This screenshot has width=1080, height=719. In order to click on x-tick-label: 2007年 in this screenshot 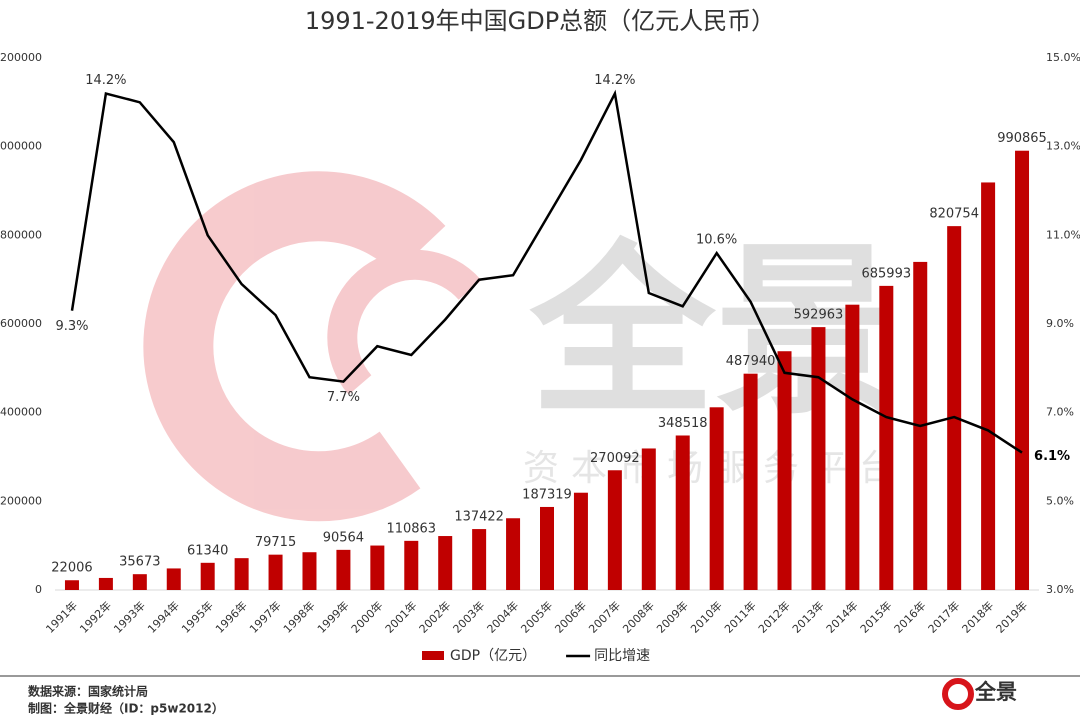, I will do `click(604, 616)`.